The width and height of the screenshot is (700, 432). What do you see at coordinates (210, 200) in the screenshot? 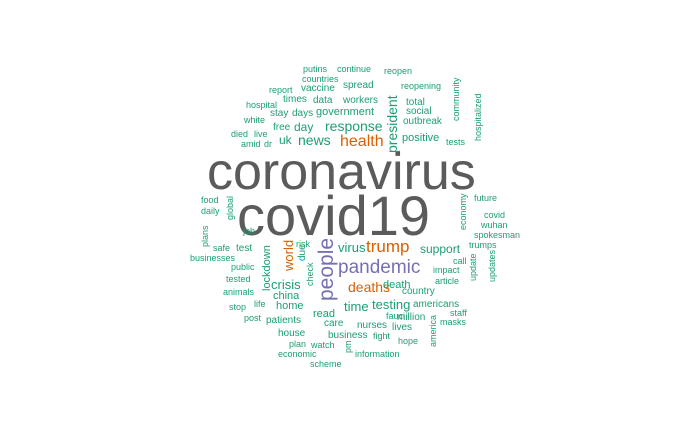
I see `word-food: food` at bounding box center [210, 200].